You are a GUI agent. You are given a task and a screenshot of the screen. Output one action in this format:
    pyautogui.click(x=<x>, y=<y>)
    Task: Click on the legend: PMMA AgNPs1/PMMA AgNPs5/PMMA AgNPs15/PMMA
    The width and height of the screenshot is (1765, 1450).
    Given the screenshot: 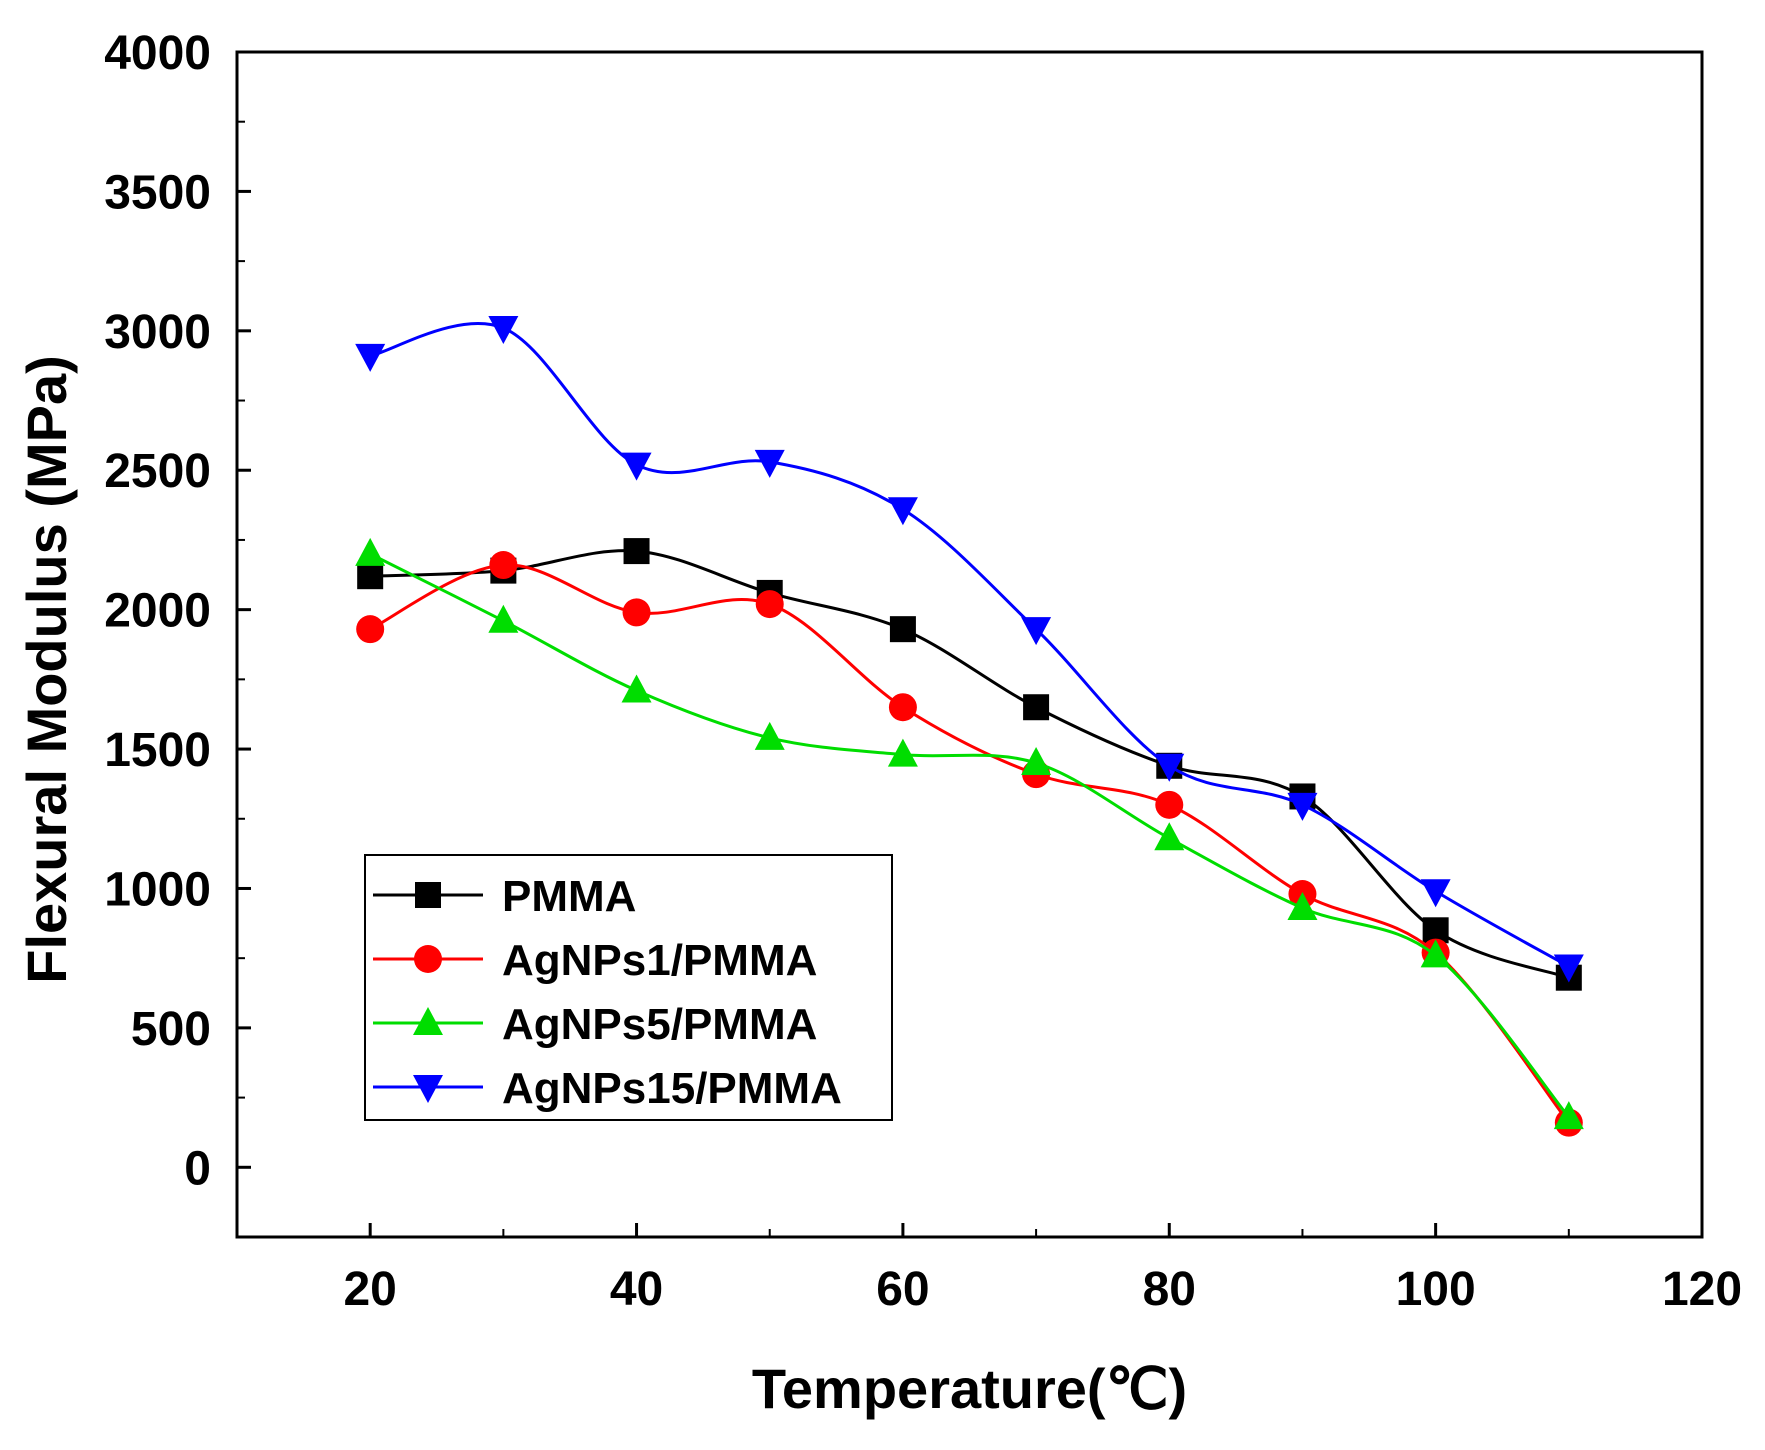 What is the action you would take?
    pyautogui.click(x=628, y=987)
    